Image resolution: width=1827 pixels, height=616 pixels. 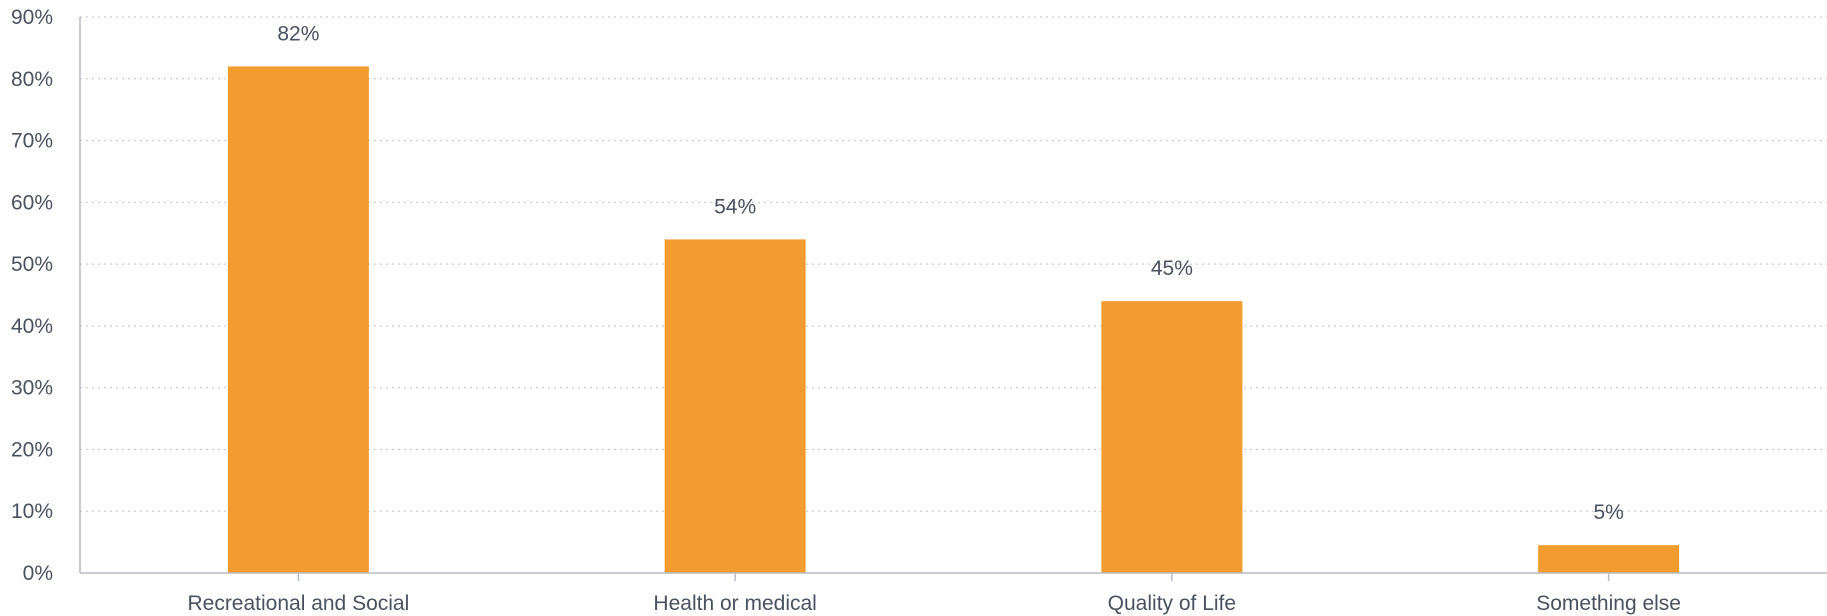 I want to click on y-tick-label: 30%, so click(x=32, y=388).